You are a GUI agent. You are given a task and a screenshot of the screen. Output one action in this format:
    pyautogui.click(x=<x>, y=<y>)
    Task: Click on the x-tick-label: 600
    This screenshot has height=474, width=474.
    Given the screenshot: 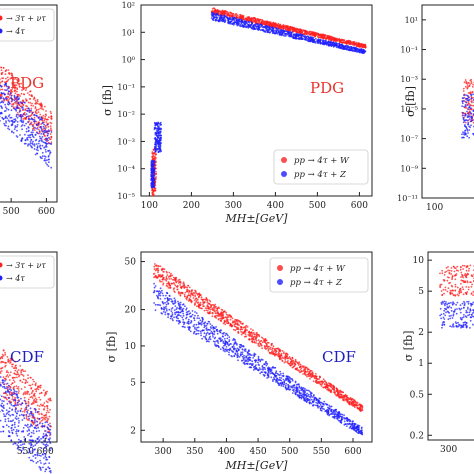 What is the action you would take?
    pyautogui.click(x=359, y=206)
    